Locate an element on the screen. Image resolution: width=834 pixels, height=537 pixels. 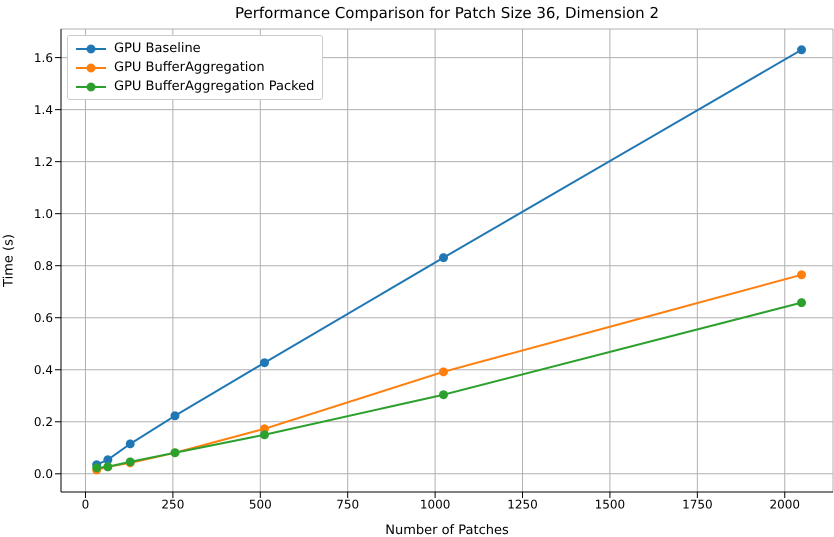
x-tick-label: 1250 is located at coordinates (522, 505).